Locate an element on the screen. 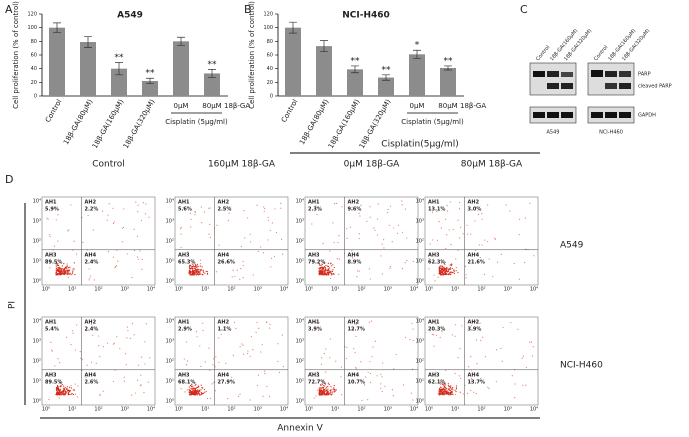 This screenshot has width=689, height=437. y-tick-label: 10¹ is located at coordinates (420, 262).